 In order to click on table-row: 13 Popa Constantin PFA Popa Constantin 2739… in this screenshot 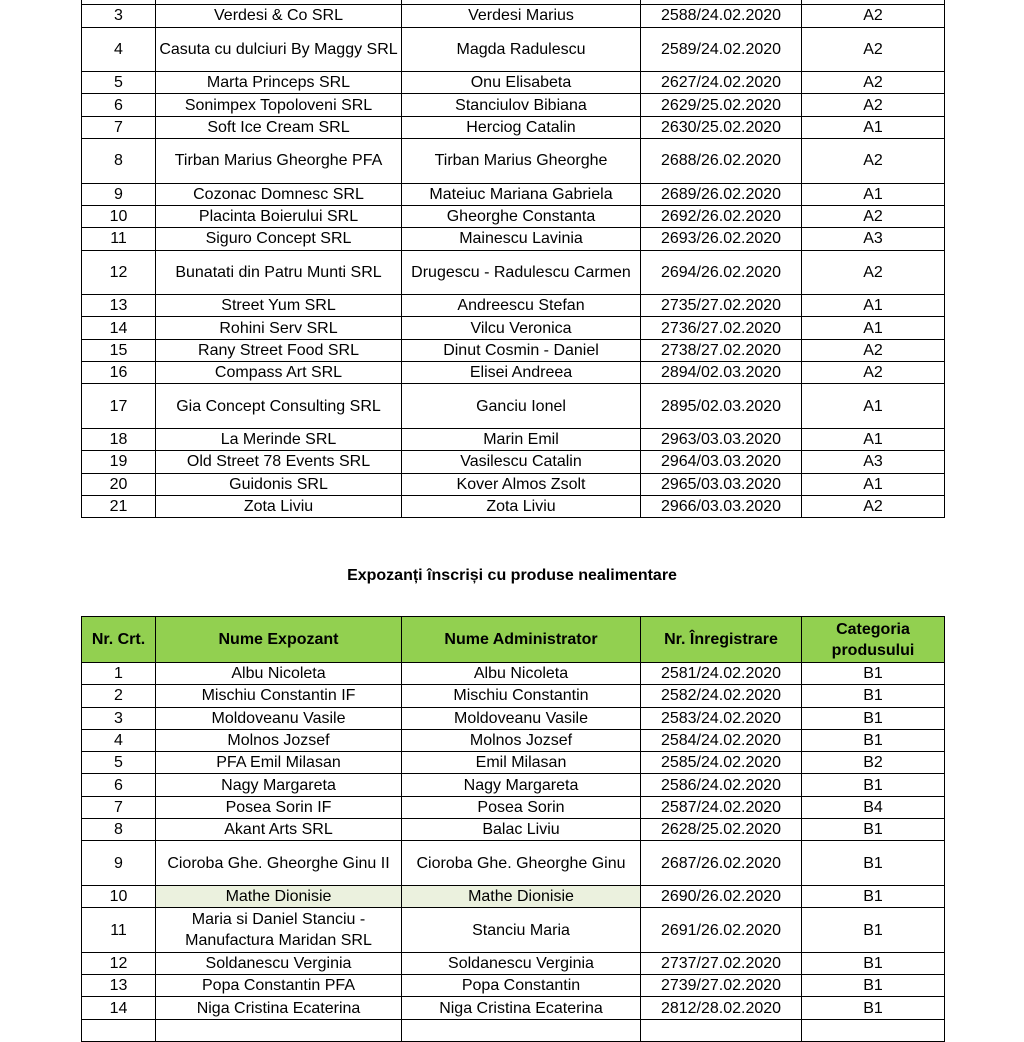, I will do `click(513, 986)`.